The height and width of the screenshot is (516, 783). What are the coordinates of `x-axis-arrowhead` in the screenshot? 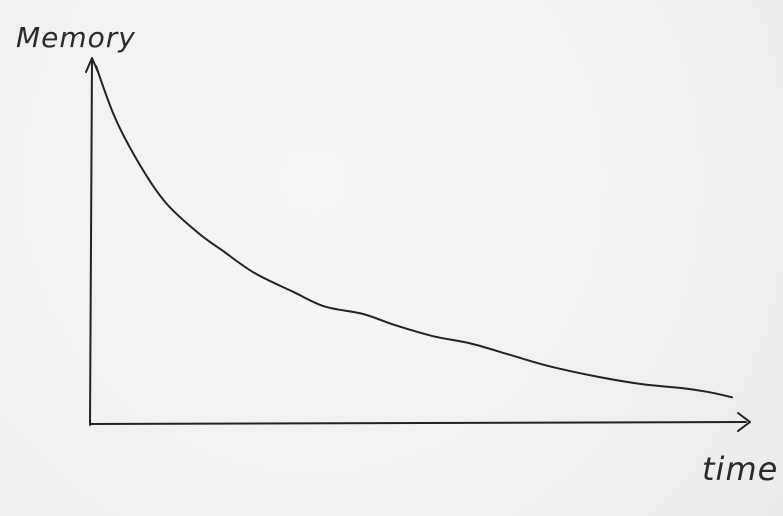 It's located at (744, 422).